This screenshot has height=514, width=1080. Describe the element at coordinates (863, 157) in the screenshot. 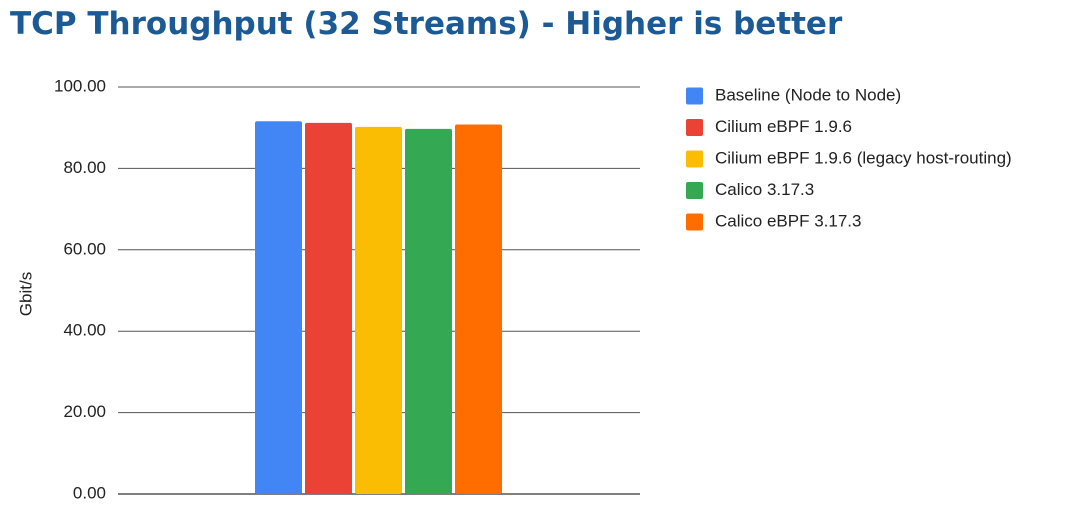

I see `legend-label: Cilium eBPF 1.9.6 (legacy host-routing)` at that location.